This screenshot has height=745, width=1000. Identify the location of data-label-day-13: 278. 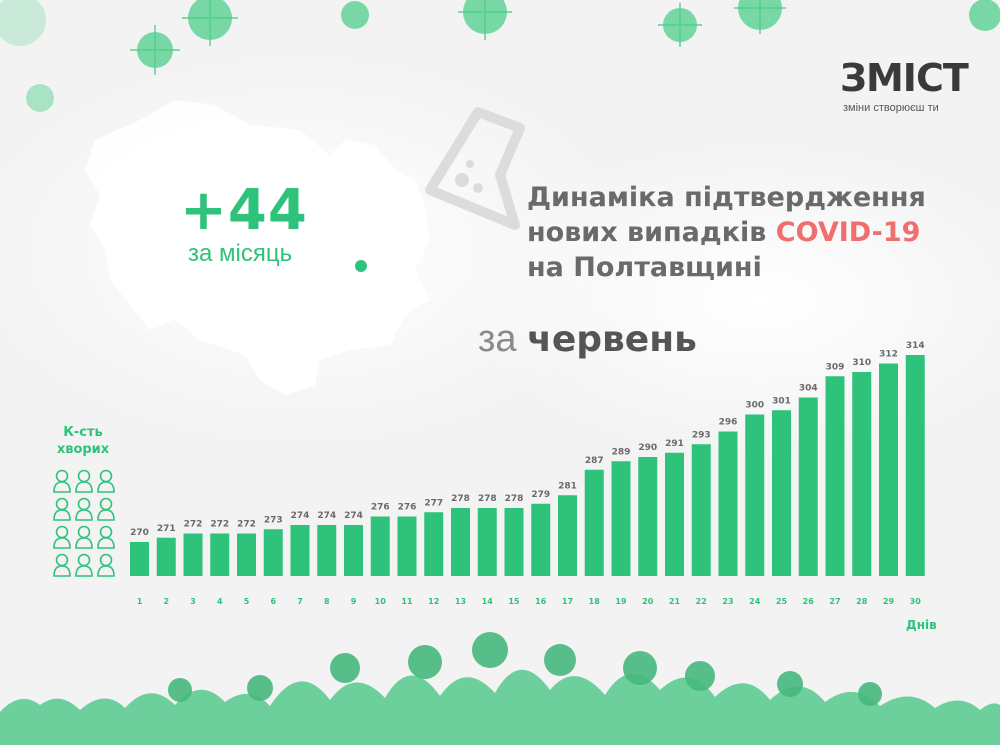
(460, 499).